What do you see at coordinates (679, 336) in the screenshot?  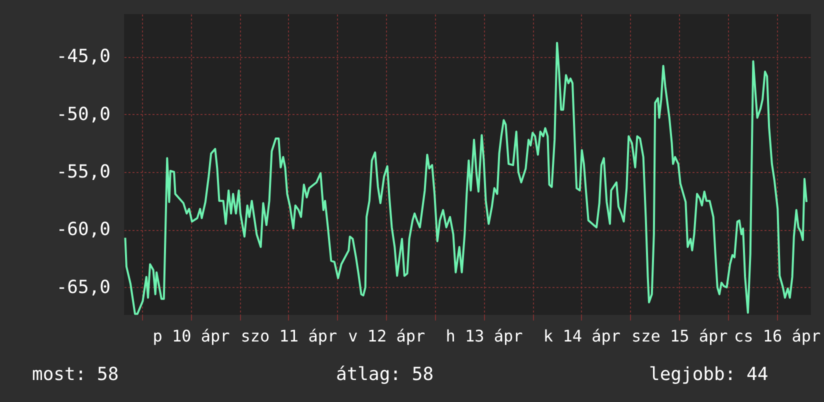 I see `x-tick-label: sze 15 ápr` at bounding box center [679, 336].